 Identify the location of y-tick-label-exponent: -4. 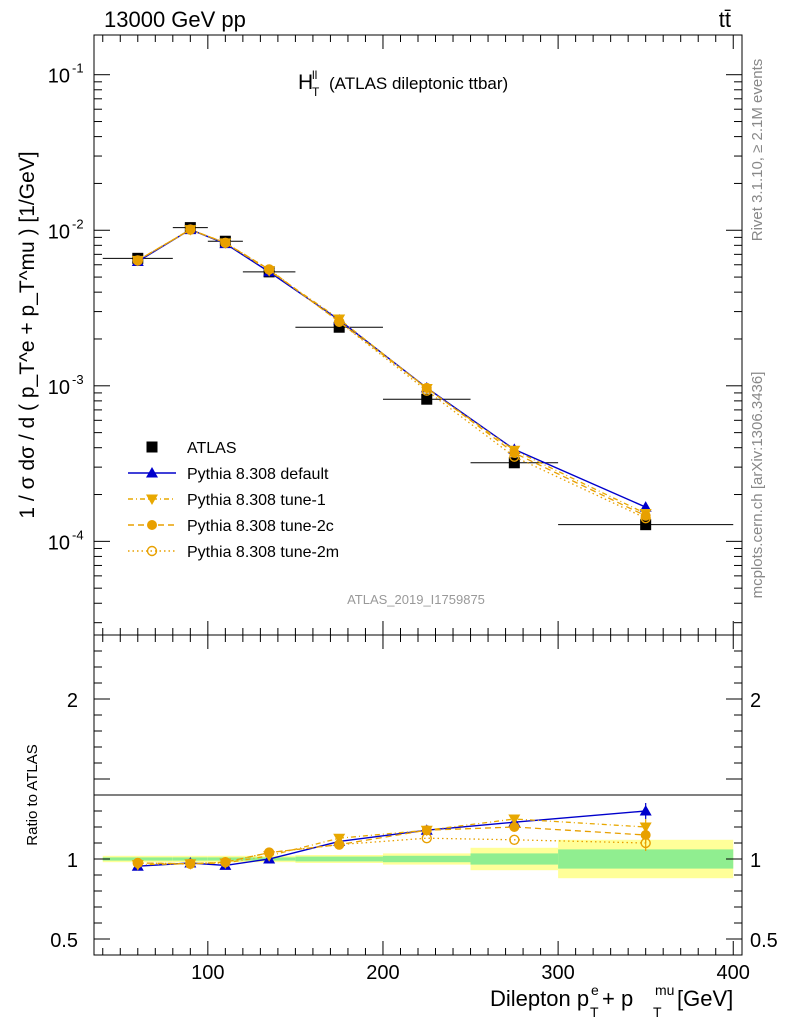
(78, 534).